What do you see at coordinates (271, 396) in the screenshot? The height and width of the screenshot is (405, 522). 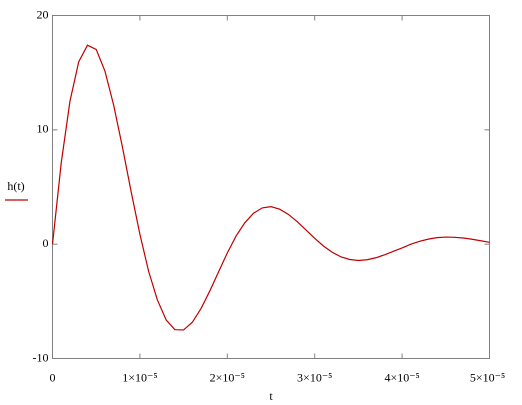 I see `x-axis-label: t` at bounding box center [271, 396].